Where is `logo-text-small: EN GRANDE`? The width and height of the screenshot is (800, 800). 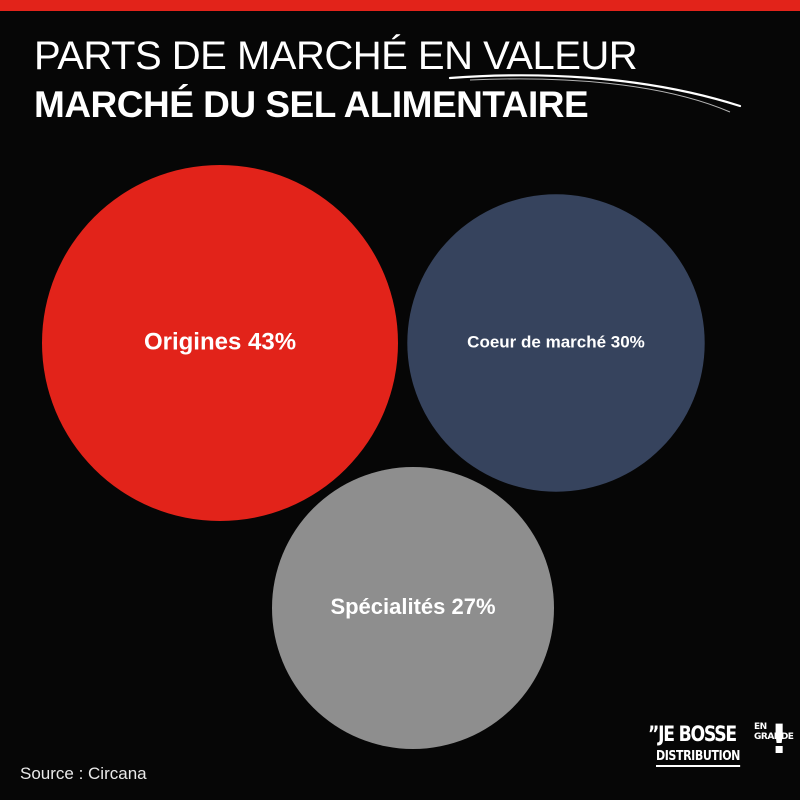
logo-text-small: EN GRANDE is located at coordinates (774, 732).